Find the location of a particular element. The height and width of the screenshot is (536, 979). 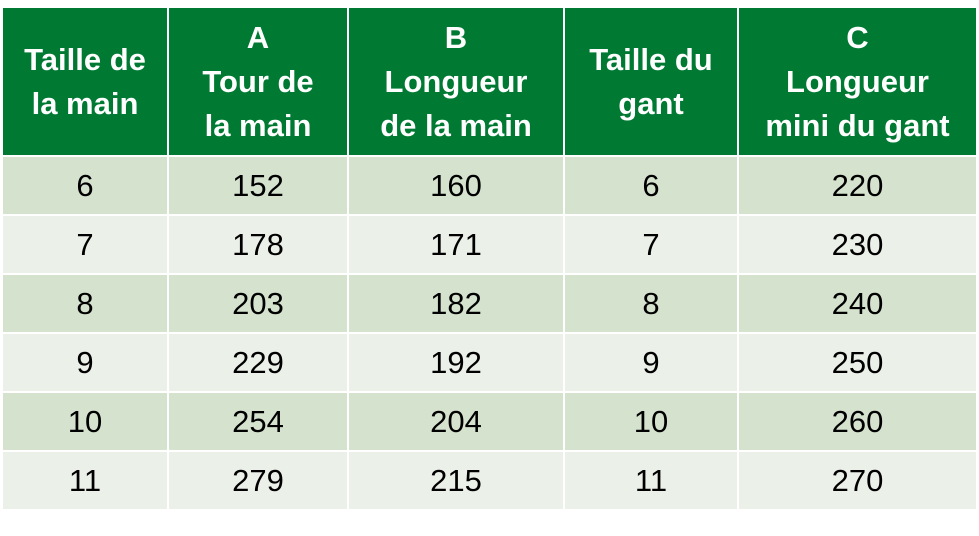

table-cell: 171 is located at coordinates (456, 244).